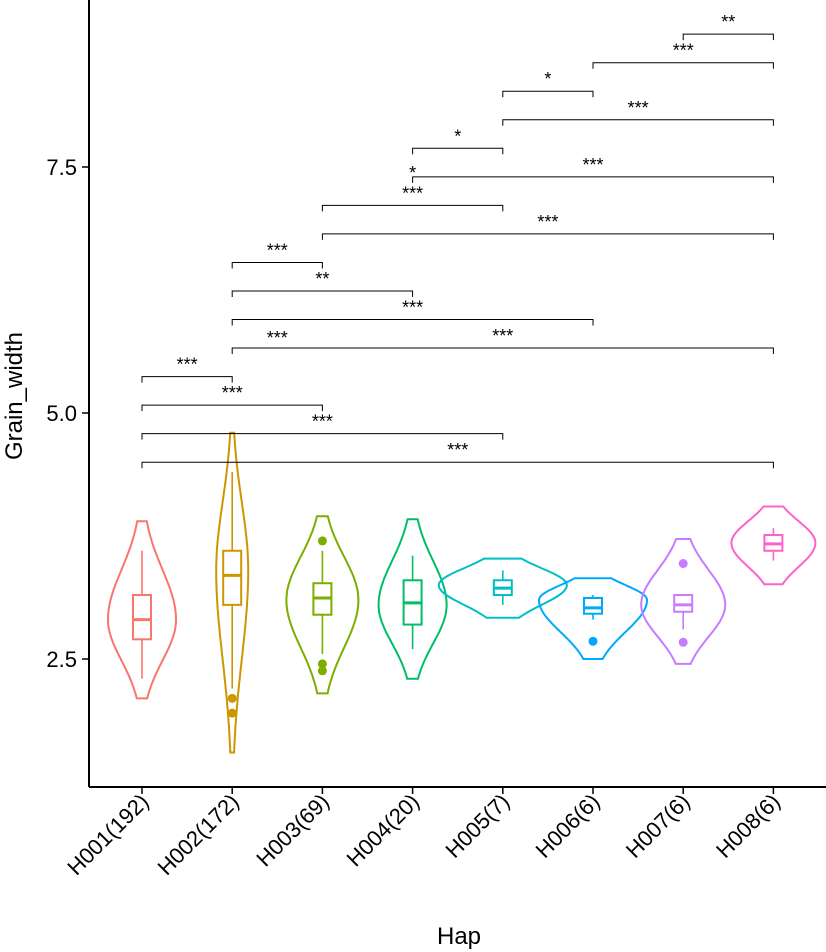 The width and height of the screenshot is (826, 952). What do you see at coordinates (107, 834) in the screenshot?
I see `x-tick-label-0: H001(192)` at bounding box center [107, 834].